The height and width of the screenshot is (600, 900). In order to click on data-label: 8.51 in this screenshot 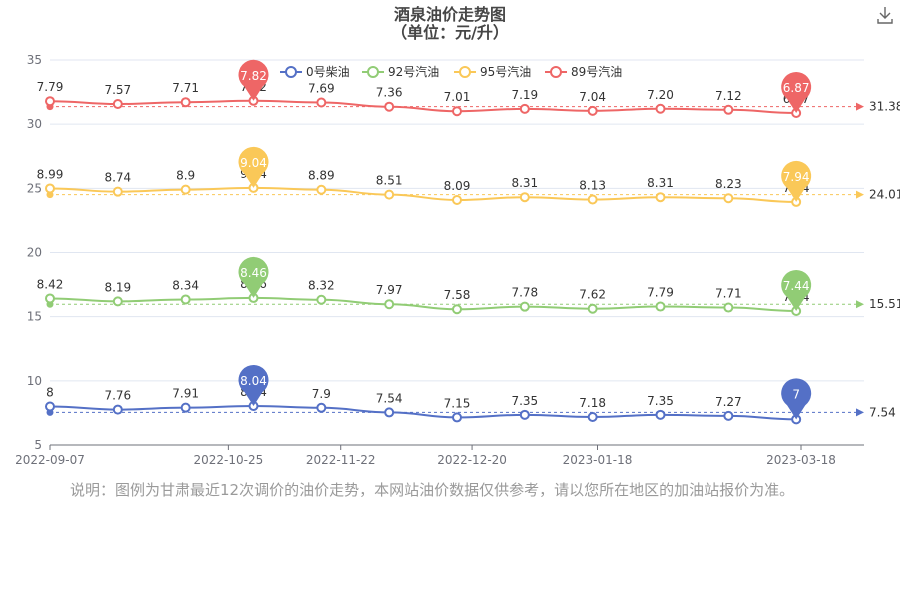, I will do `click(389, 181)`.